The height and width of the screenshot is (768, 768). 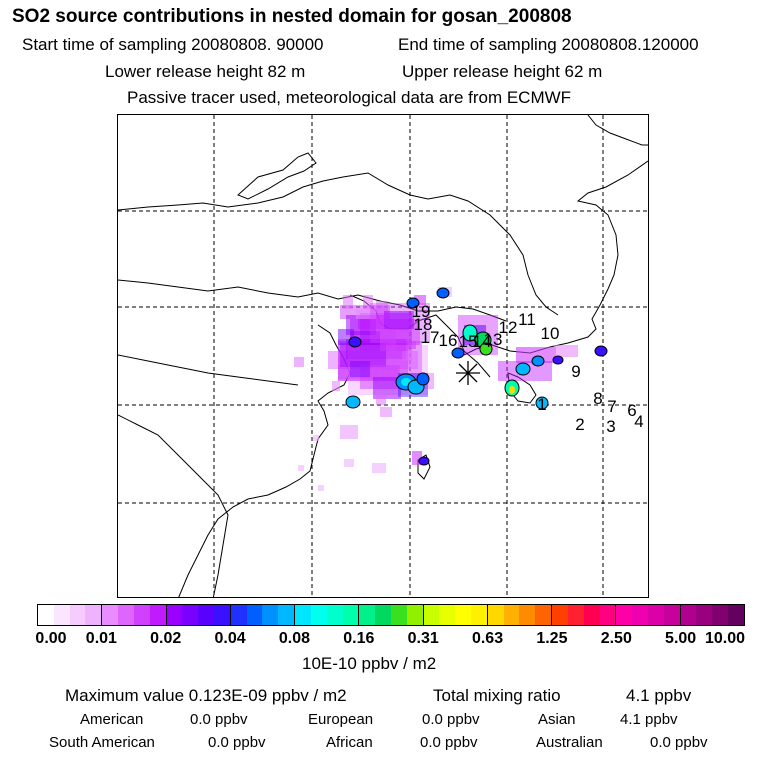 I want to click on source-label-11: 11, so click(x=527, y=319).